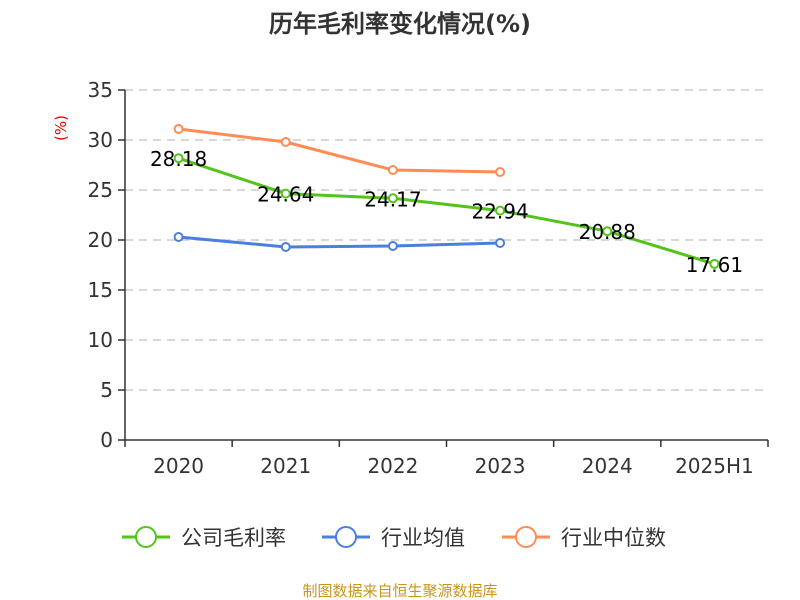 This screenshot has height=600, width=800. What do you see at coordinates (399, 591) in the screenshot?
I see `source-note: 制图数据来自恒生聚源数据库` at bounding box center [399, 591].